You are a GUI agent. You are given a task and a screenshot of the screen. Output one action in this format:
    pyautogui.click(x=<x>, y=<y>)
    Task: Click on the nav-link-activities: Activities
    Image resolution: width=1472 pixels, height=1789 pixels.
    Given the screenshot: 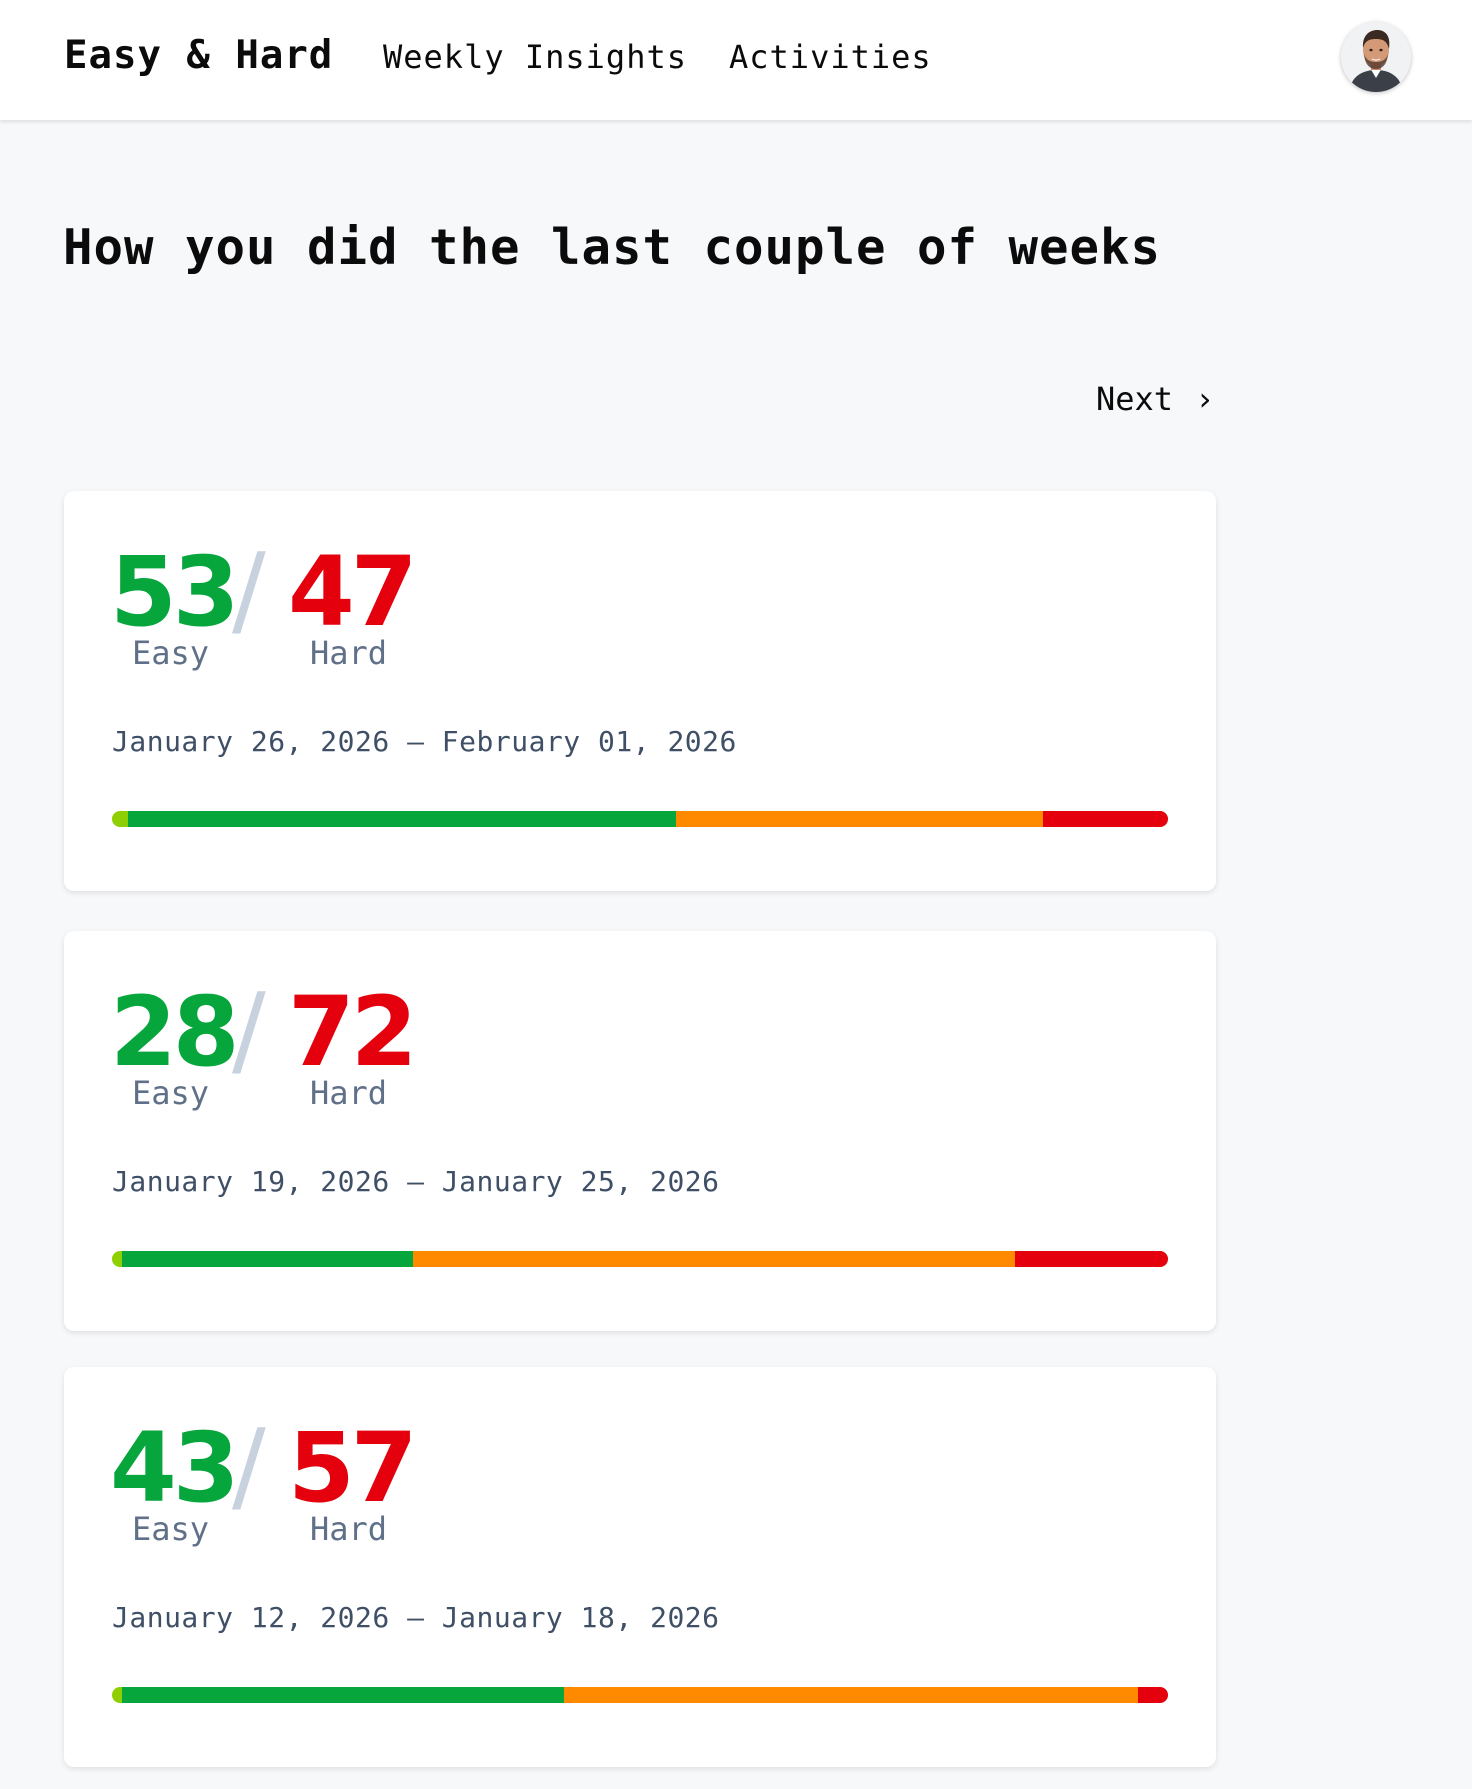 What is the action you would take?
    pyautogui.click(x=830, y=57)
    